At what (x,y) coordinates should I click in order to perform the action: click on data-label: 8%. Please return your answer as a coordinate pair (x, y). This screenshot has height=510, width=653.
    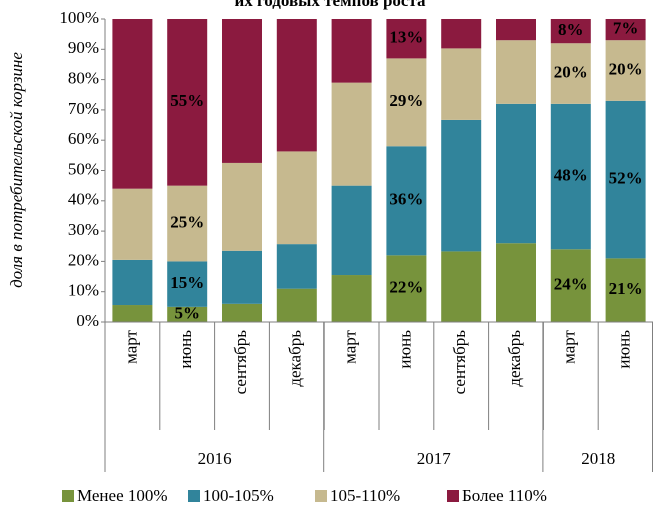
    Looking at the image, I should click on (571, 29).